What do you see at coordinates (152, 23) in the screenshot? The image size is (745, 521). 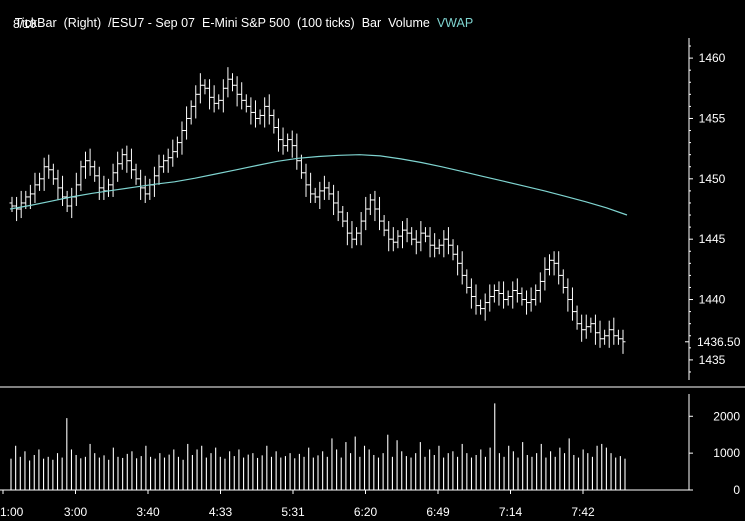 I see `instrument-symbol: /ESU7 - Sep 07` at bounding box center [152, 23].